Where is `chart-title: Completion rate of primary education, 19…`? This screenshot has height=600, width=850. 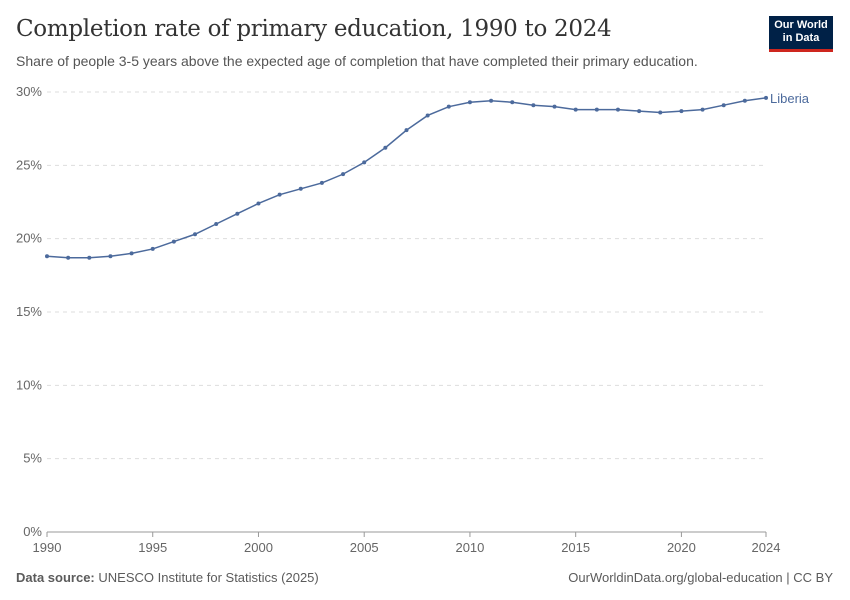
chart-title: Completion rate of primary education, 19… is located at coordinates (314, 29).